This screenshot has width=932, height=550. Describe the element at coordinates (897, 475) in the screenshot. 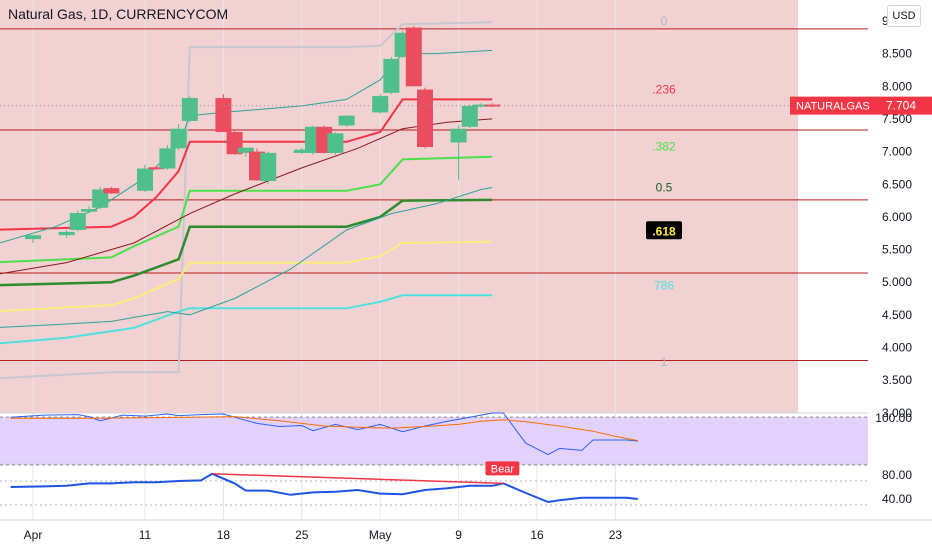

I see `rsi-tick-label-0: 80.00` at that location.